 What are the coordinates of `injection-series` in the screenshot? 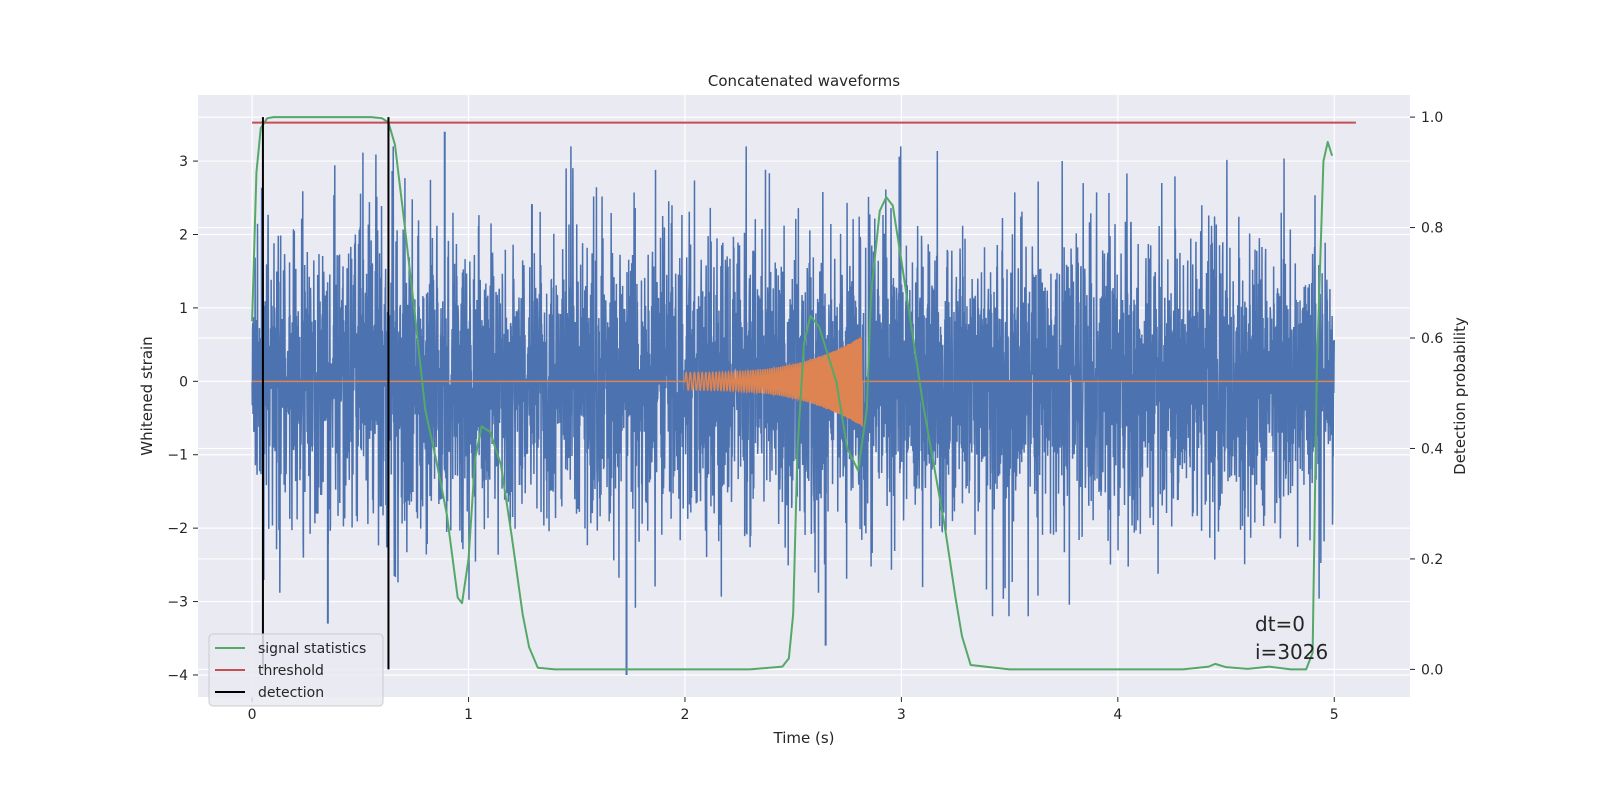 It's located at (793, 381).